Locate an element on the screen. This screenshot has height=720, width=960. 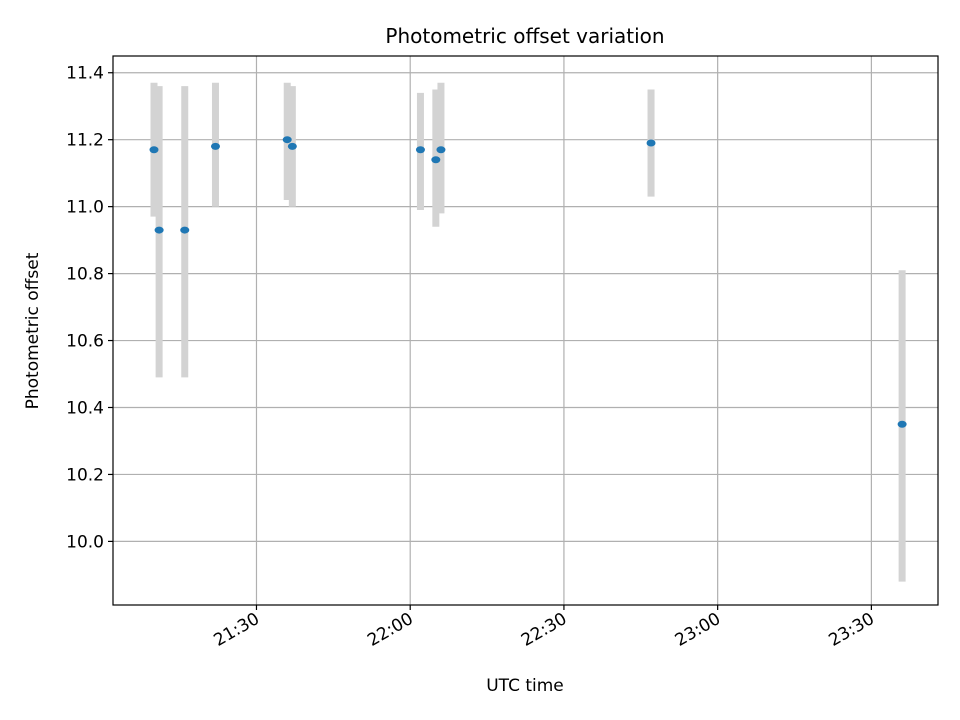
y-axis-ticks: 10.0 10.2 10.4 10.6 10.8 11.0 11.2 11.4 is located at coordinates (89, 308).